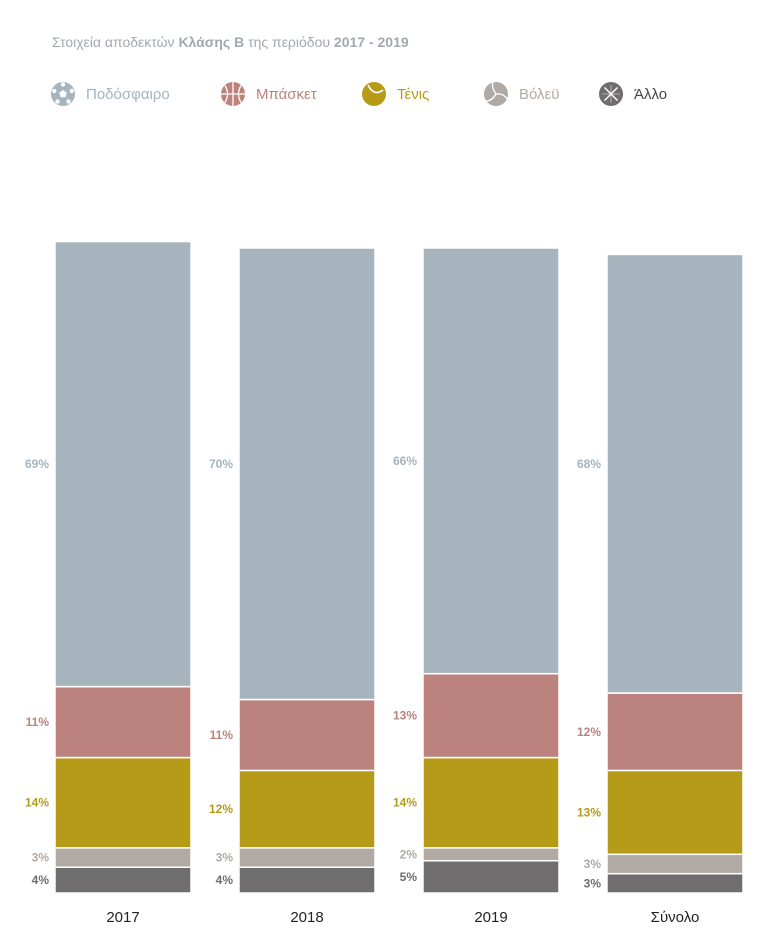 The width and height of the screenshot is (772, 939). I want to click on volleyball-icon, so click(496, 94).